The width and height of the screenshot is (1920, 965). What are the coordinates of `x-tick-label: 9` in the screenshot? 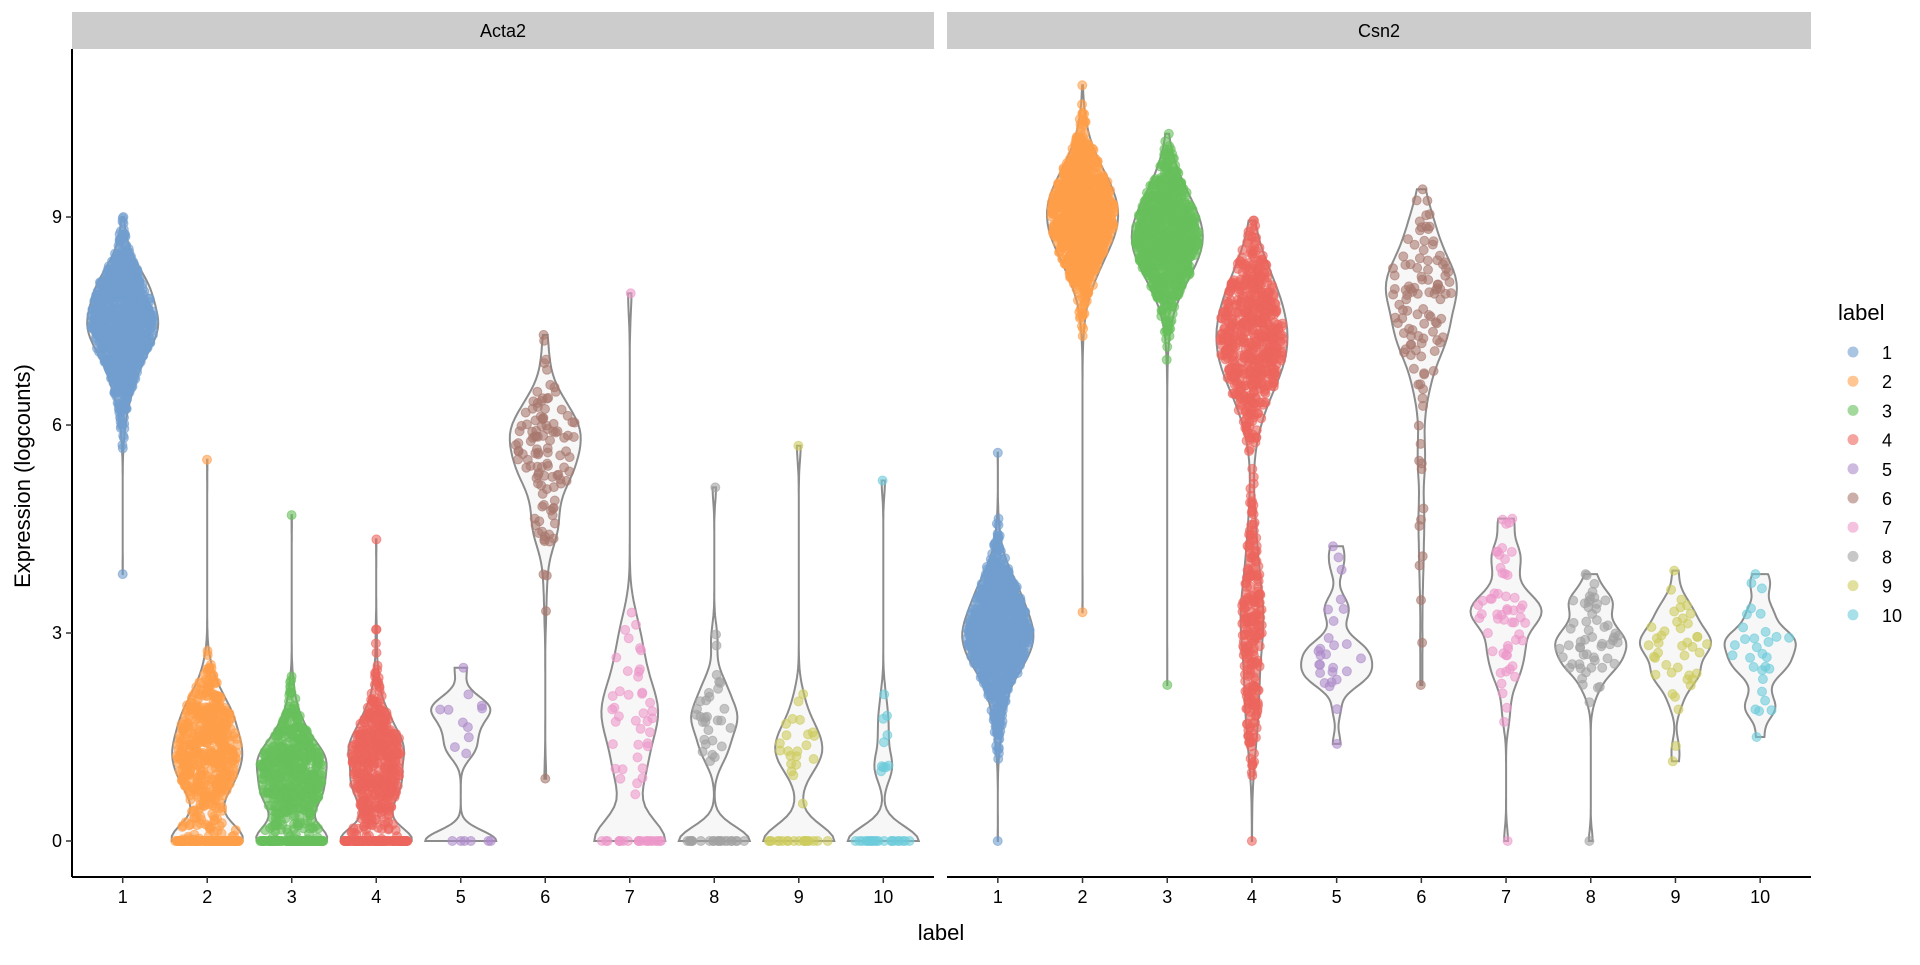 It's located at (799, 897).